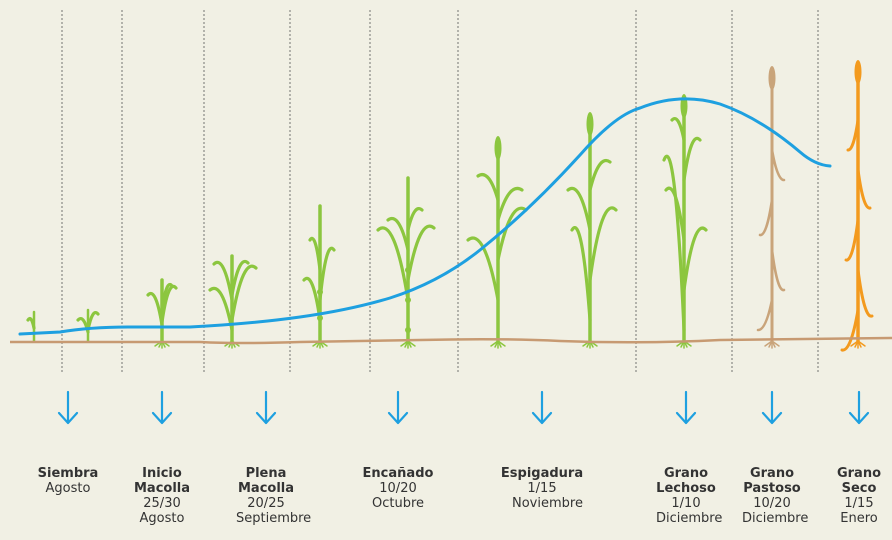  Describe the element at coordinates (542, 473) in the screenshot. I see `stage-name: Espigadura` at that location.